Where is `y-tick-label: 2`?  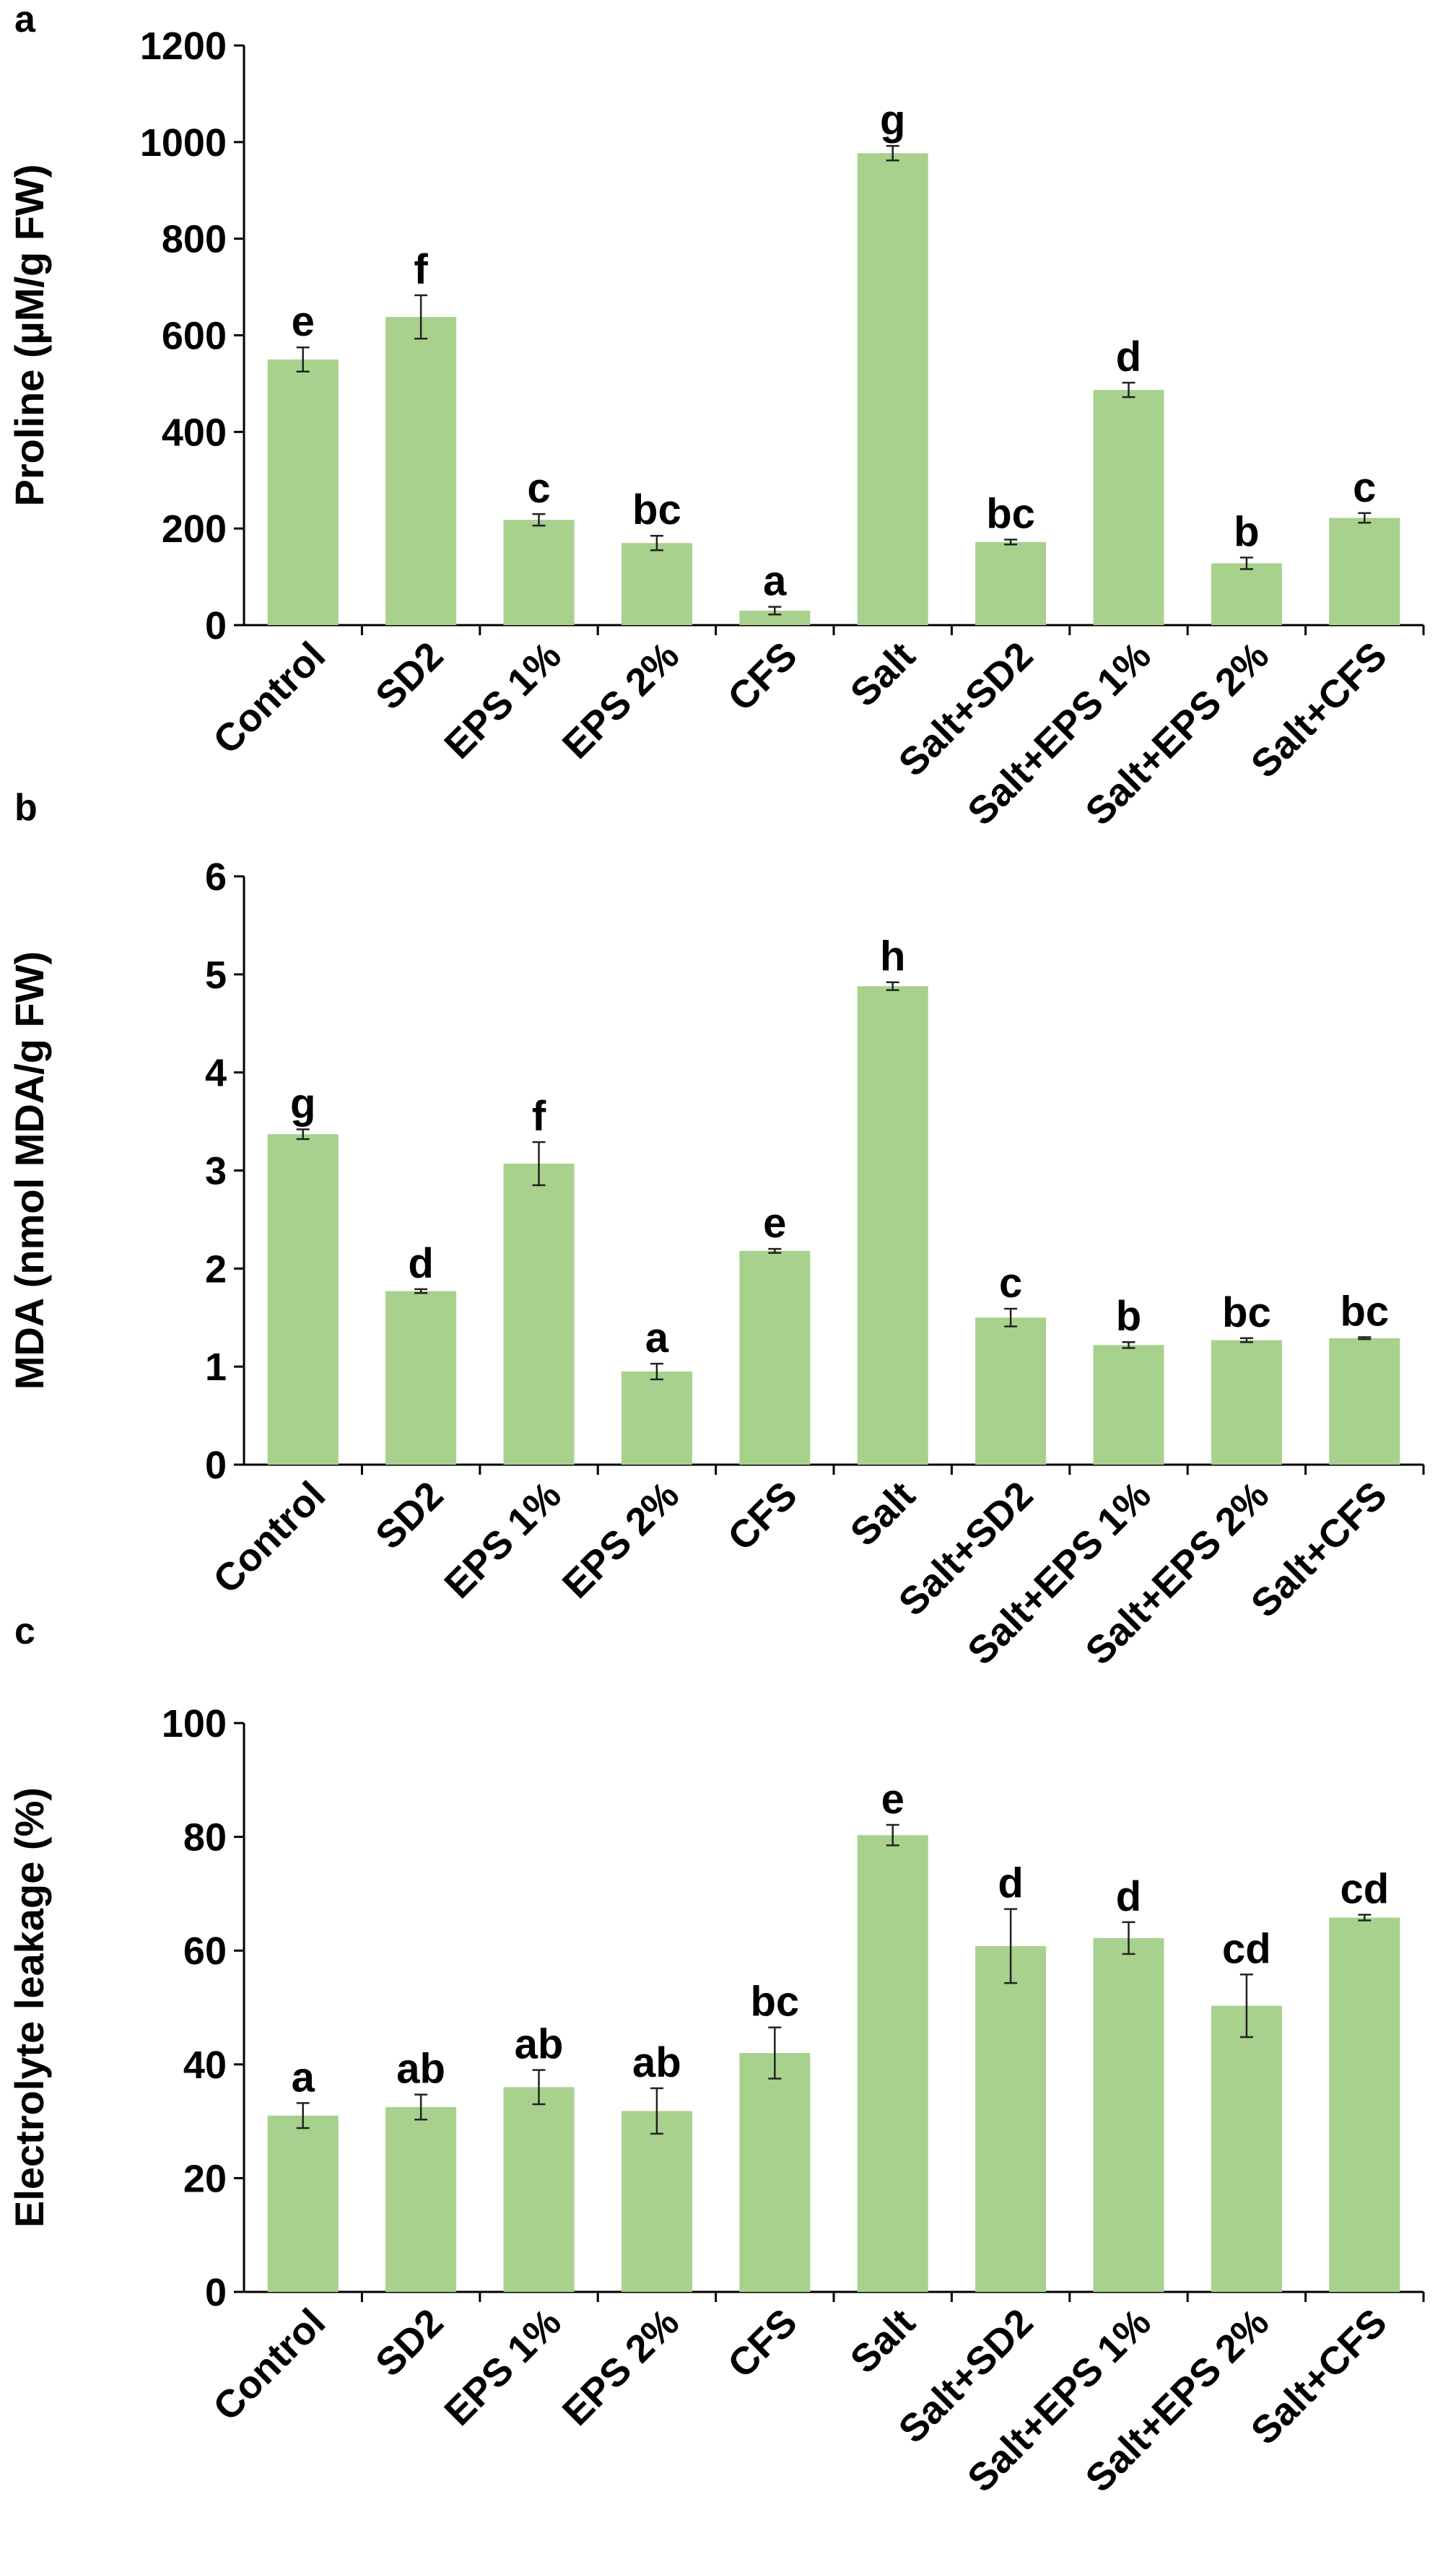 y-tick-label: 2 is located at coordinates (216, 1269).